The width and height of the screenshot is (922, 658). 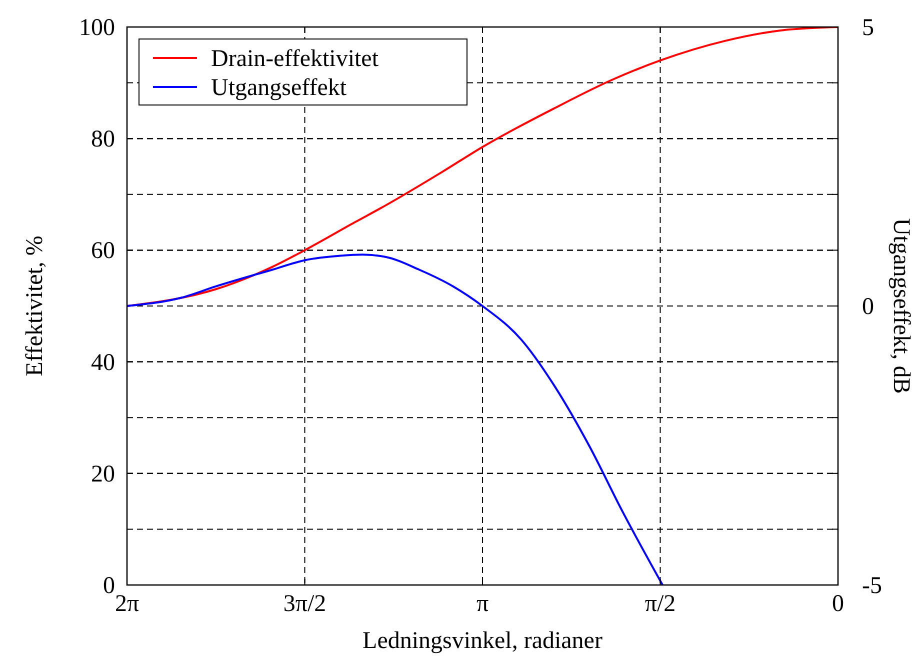 I want to click on legend-label: Drain-effektivitet, so click(x=295, y=59).